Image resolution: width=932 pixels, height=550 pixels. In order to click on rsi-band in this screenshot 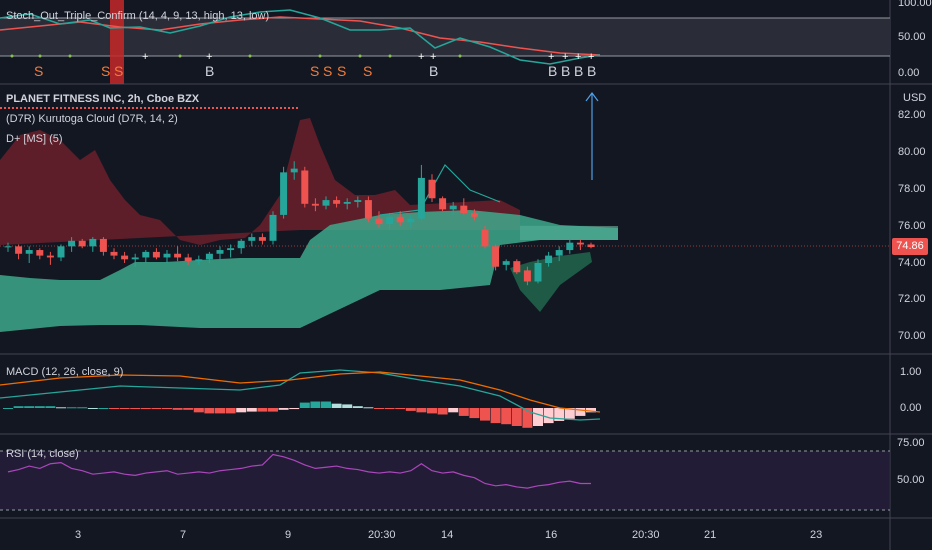, I will do `click(445, 480)`.